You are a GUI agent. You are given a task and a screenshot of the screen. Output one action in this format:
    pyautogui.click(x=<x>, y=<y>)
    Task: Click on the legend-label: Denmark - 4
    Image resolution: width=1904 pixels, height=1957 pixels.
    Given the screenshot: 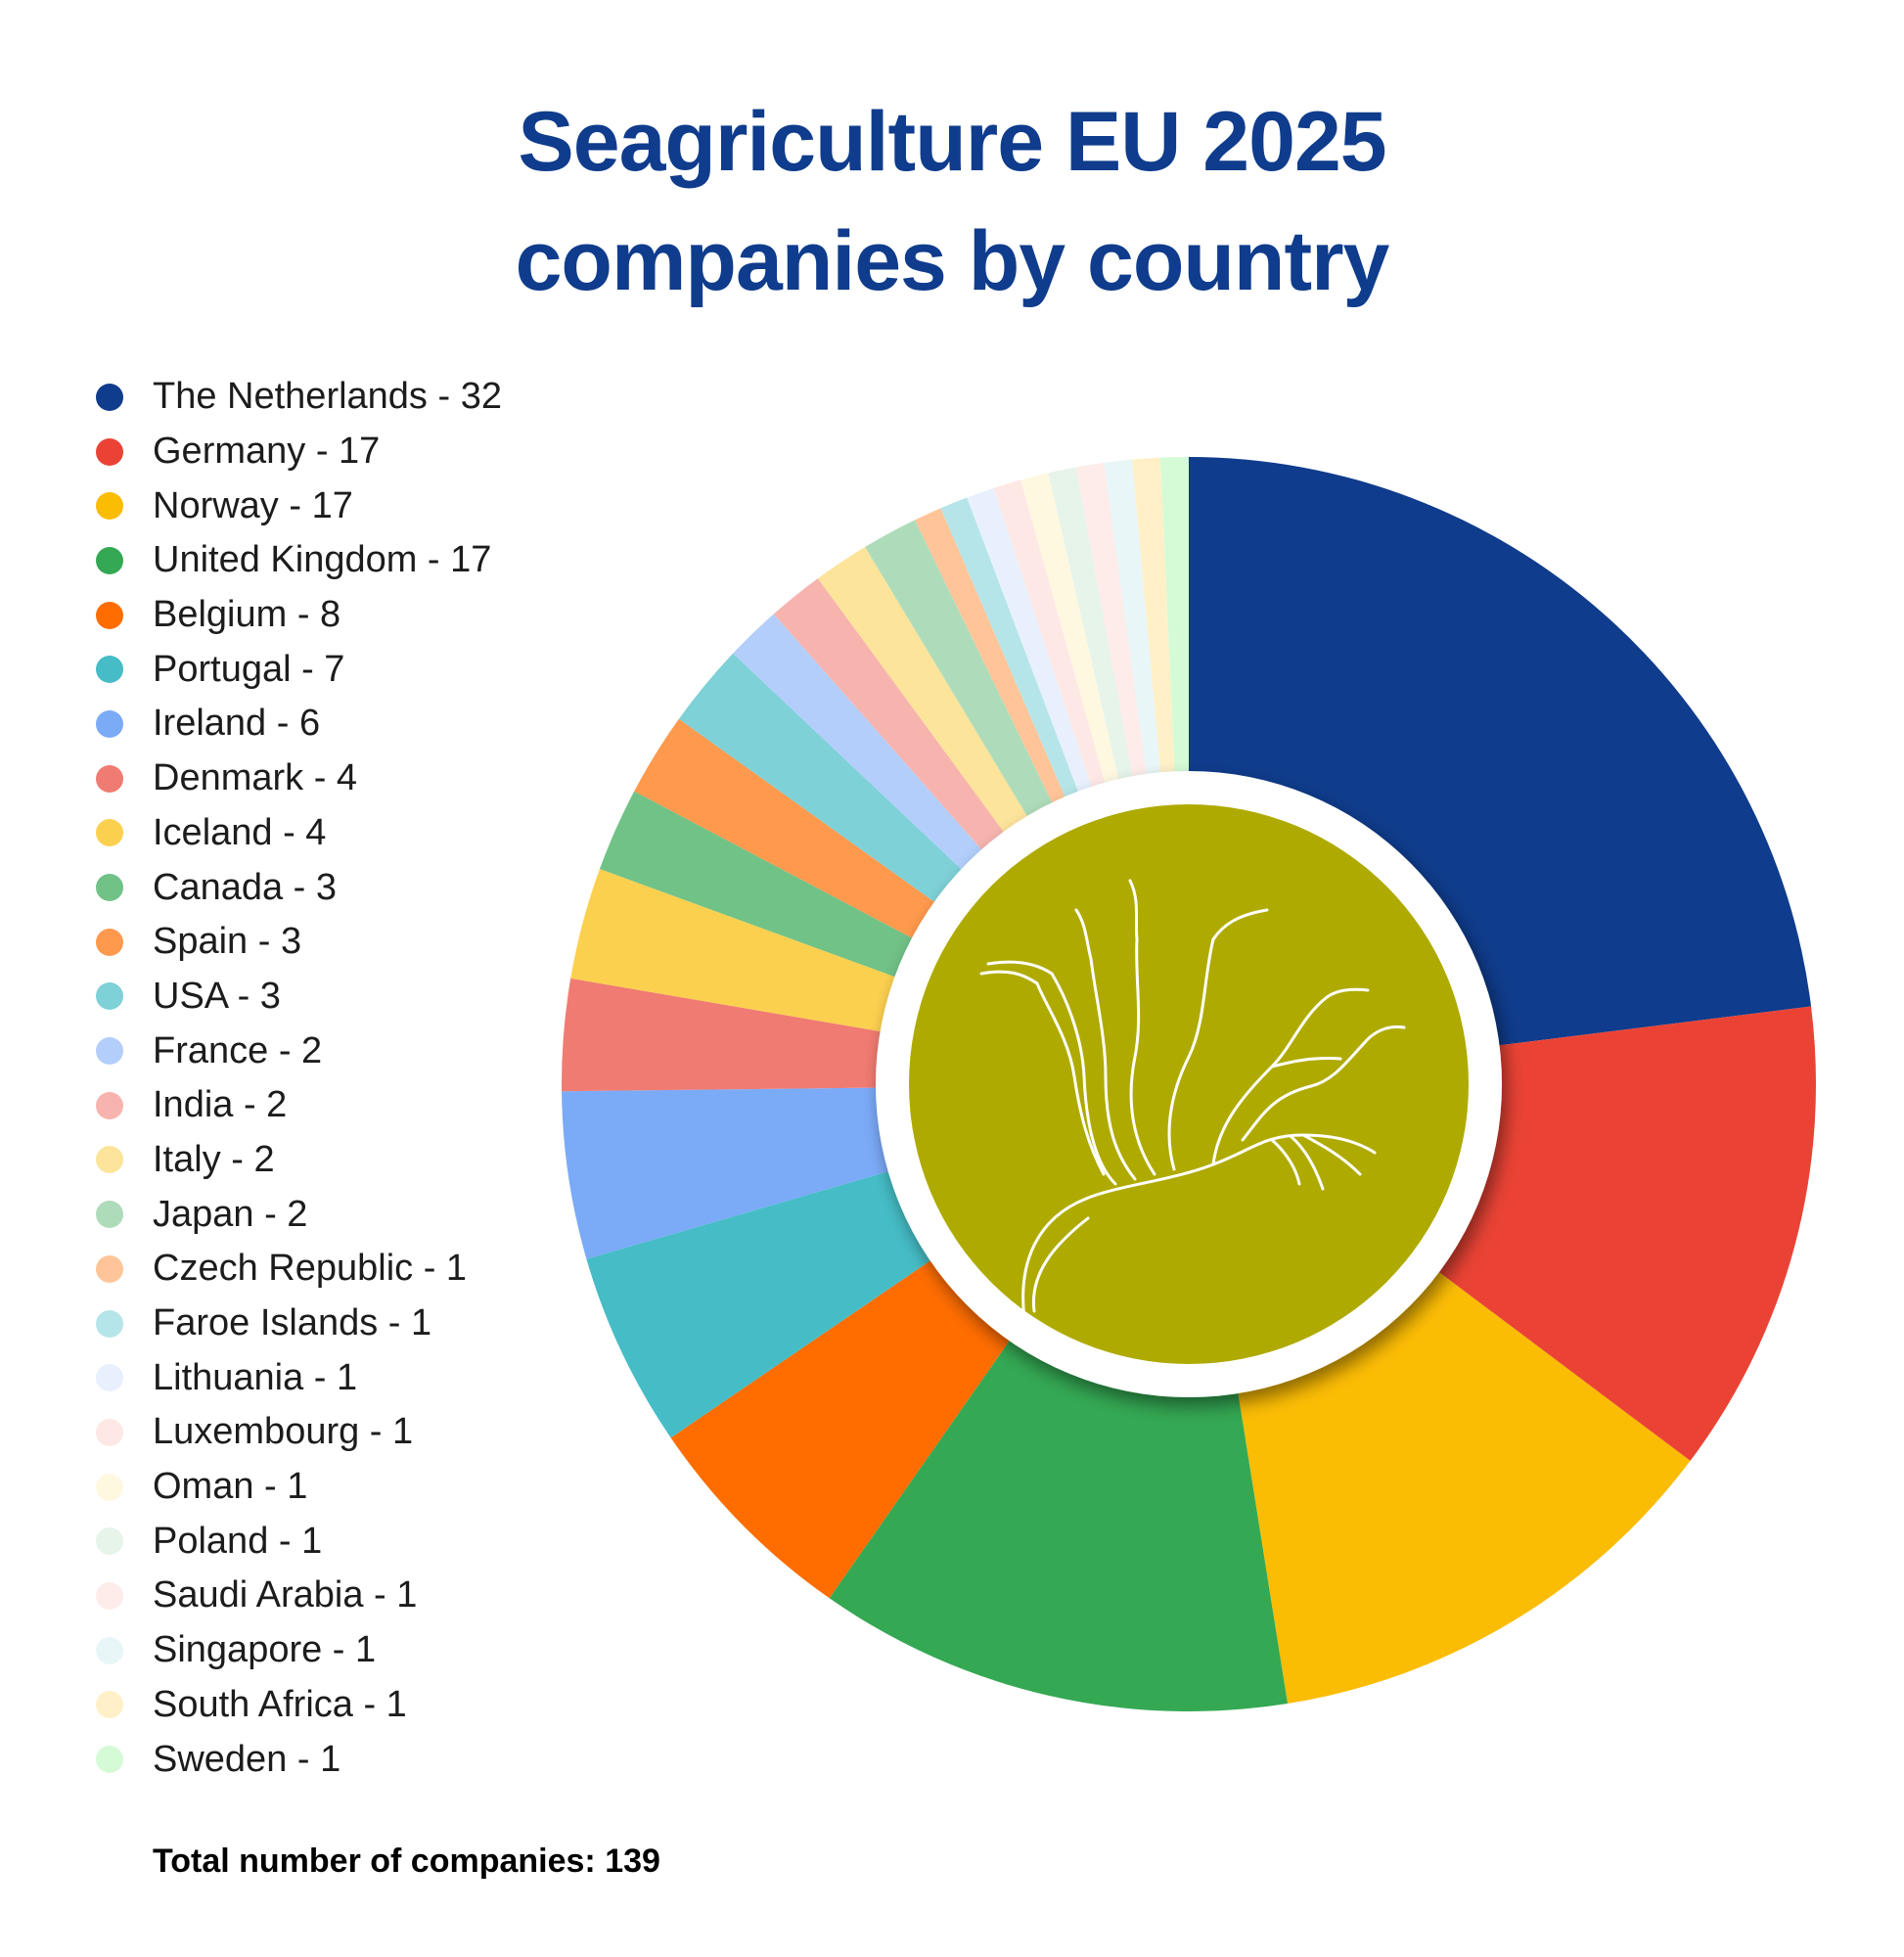 What is the action you would take?
    pyautogui.click(x=255, y=778)
    